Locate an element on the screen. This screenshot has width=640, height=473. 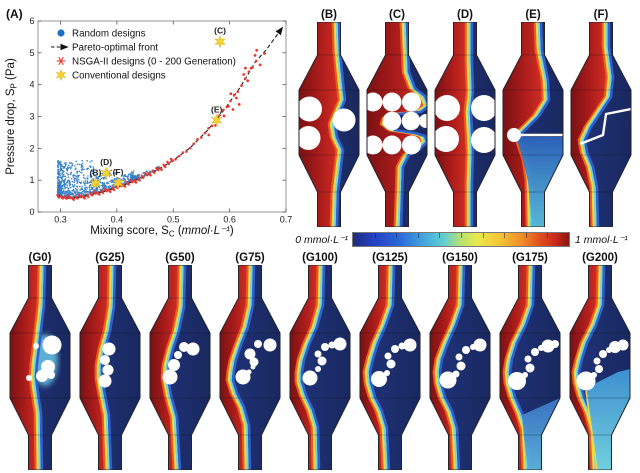
star-B is located at coordinates (95, 183).